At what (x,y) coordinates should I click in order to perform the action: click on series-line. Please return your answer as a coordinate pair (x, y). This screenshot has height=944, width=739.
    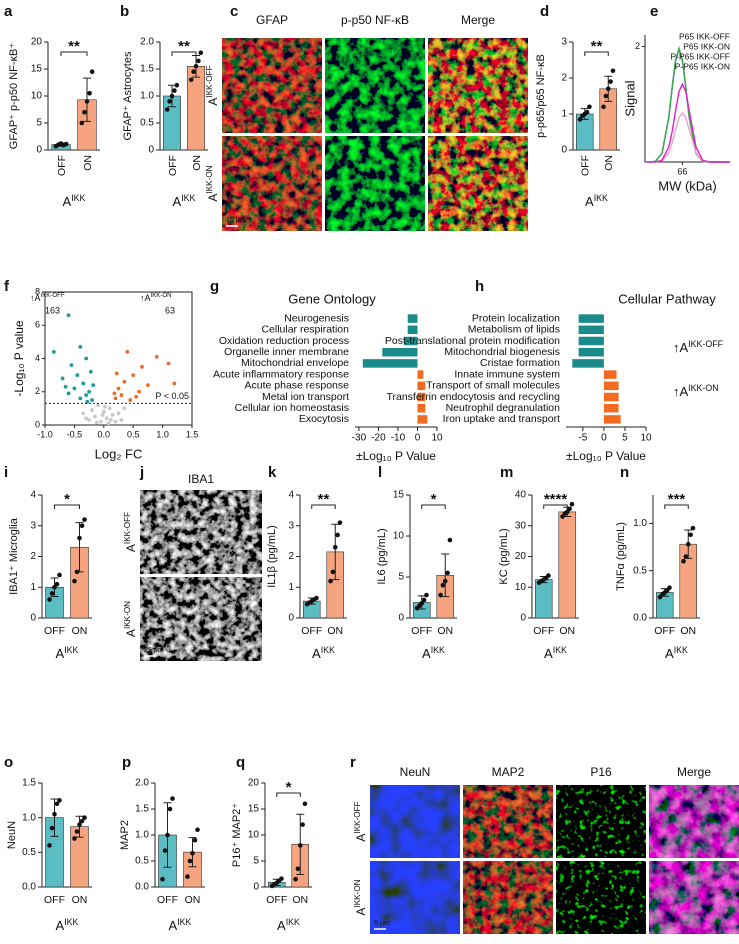
    Looking at the image, I should click on (689, 122).